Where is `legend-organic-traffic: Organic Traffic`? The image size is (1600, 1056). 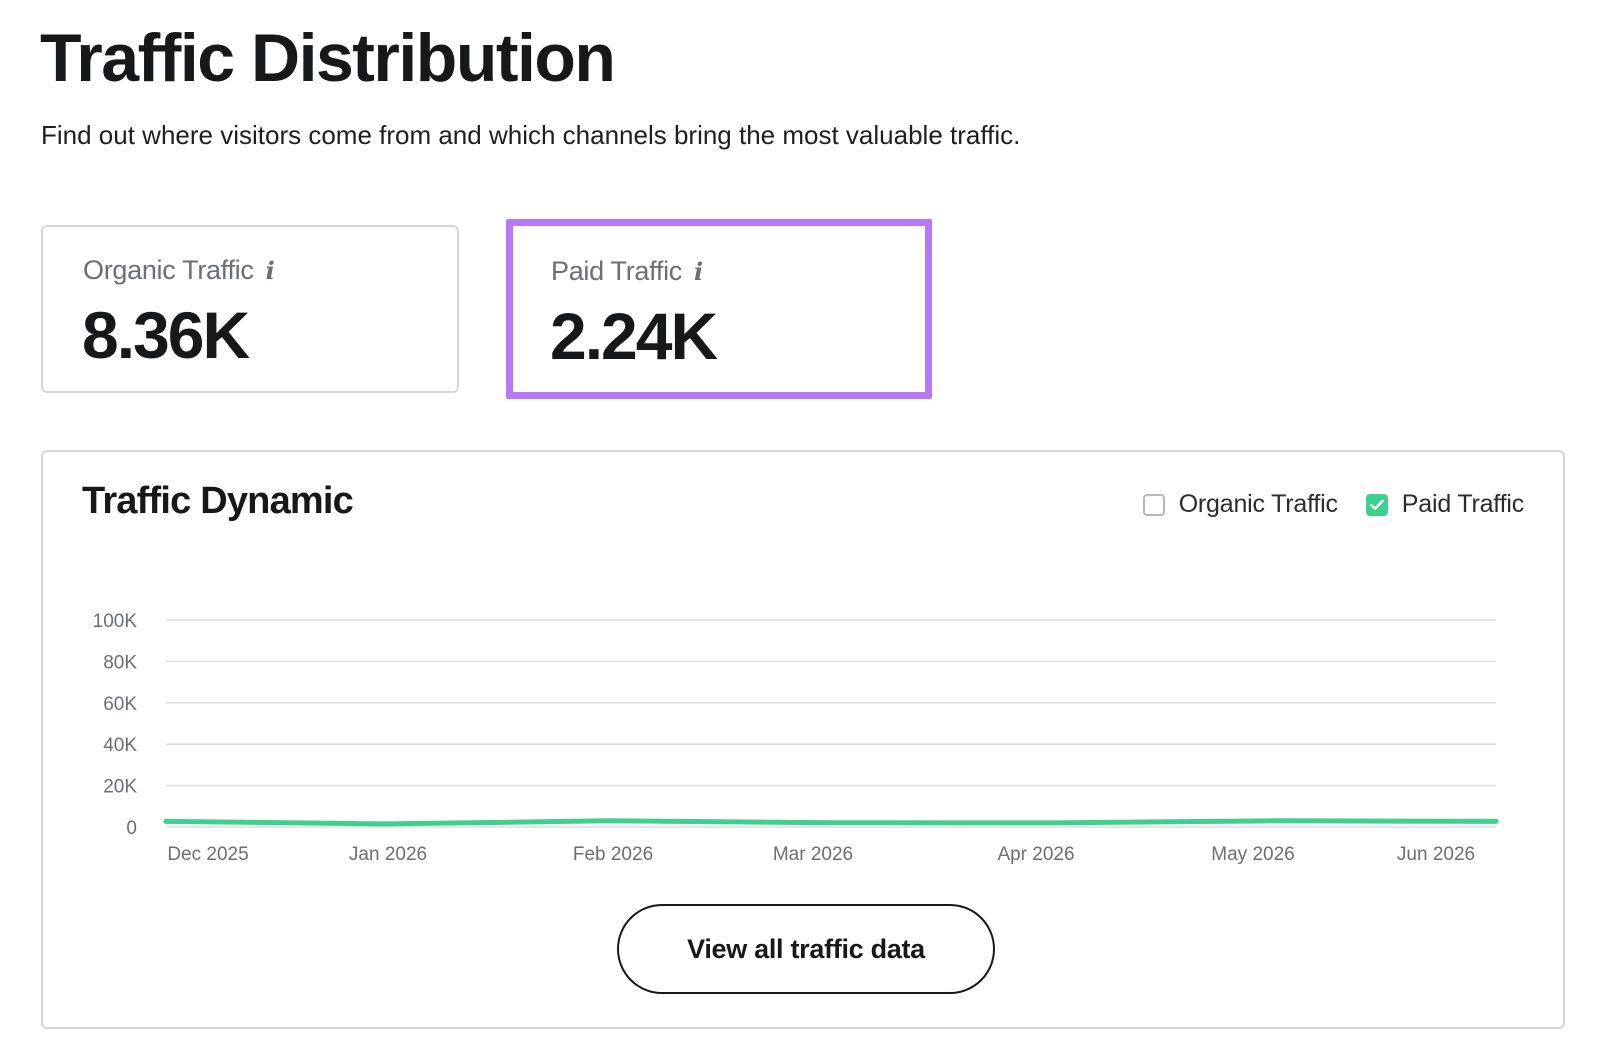
legend-organic-traffic: Organic Traffic is located at coordinates (1240, 504).